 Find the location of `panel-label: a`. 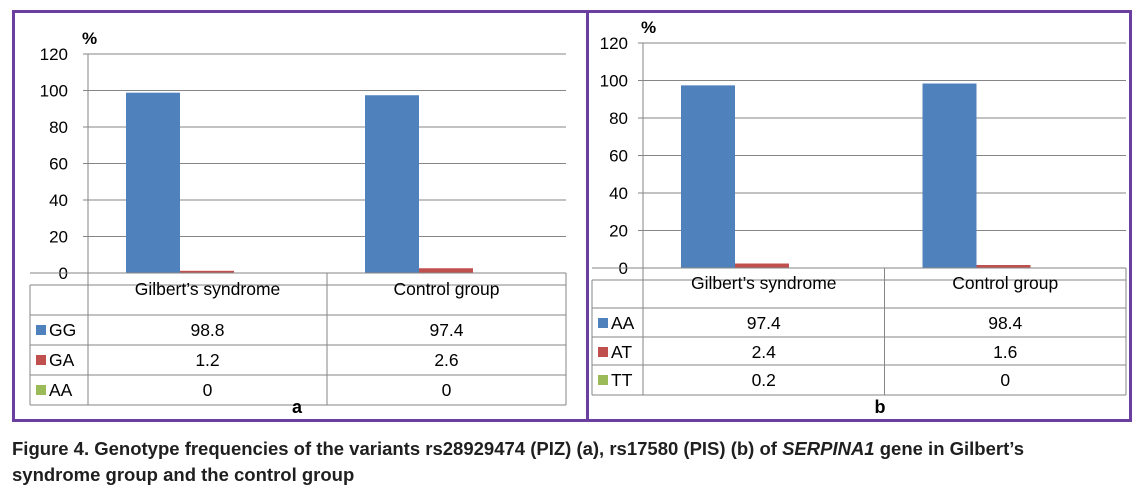

panel-label: a is located at coordinates (297, 407).